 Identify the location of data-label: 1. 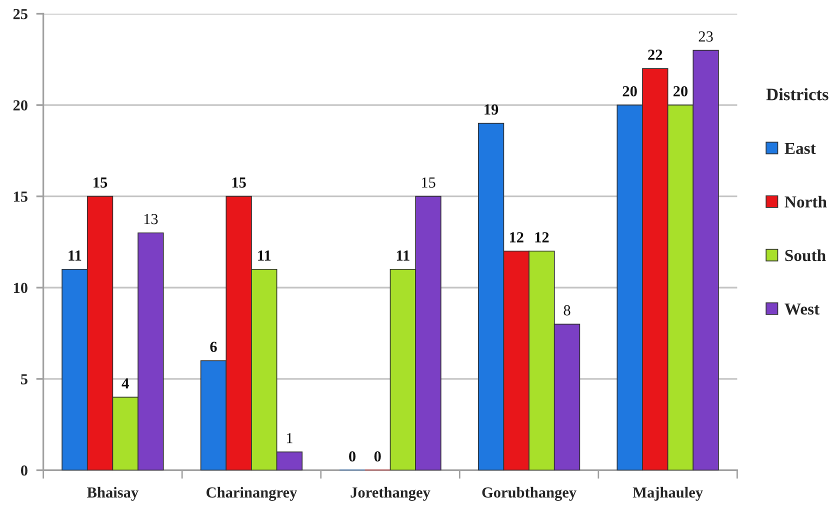
(289, 438).